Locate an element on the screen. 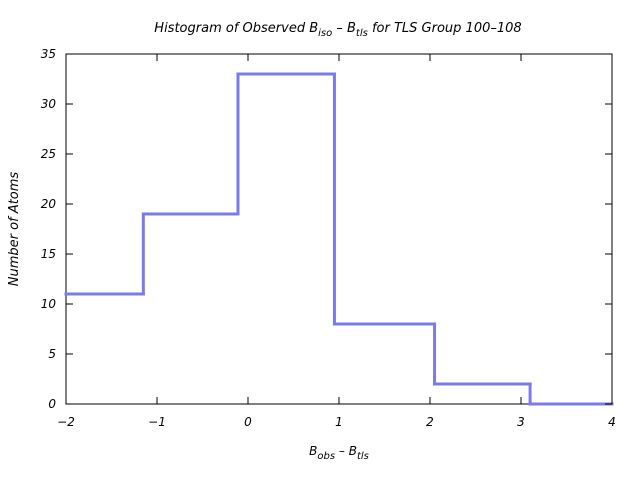 The image size is (640, 480). y-tick-label: 20 is located at coordinates (49, 204).